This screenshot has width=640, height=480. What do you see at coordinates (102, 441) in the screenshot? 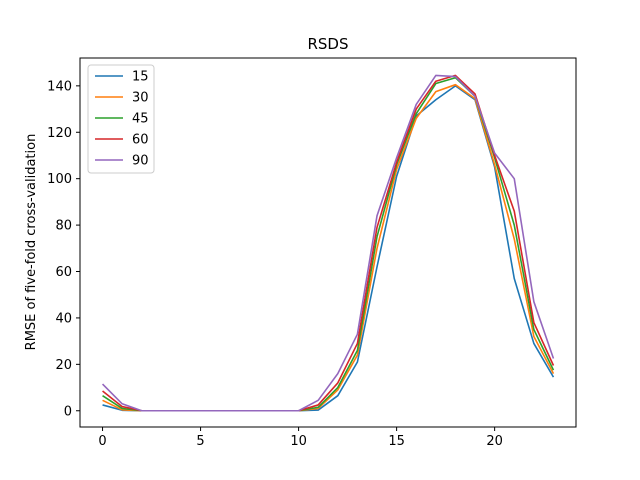
I see `x-tick-label: 0` at bounding box center [102, 441].